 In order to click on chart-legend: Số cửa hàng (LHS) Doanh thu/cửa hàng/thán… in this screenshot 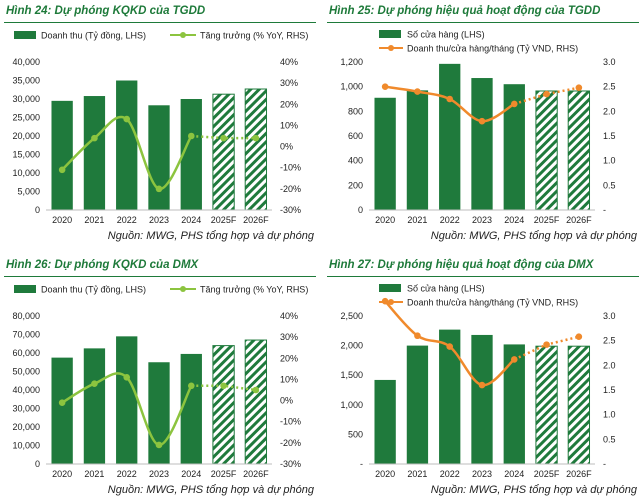, I will do `click(478, 296)`.